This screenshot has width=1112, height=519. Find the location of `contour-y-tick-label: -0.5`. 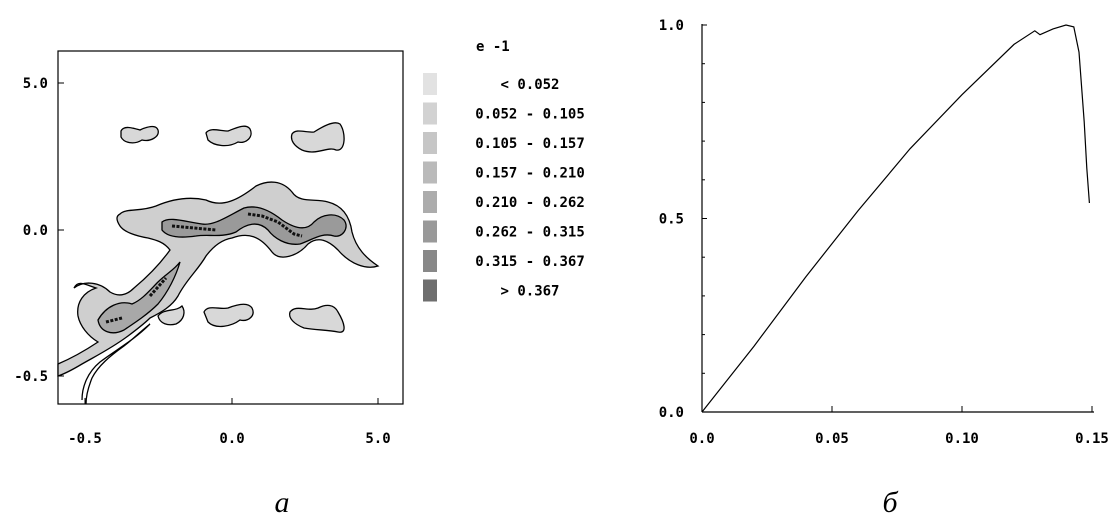

contour-y-tick-label: -0.5 is located at coordinates (31, 377).